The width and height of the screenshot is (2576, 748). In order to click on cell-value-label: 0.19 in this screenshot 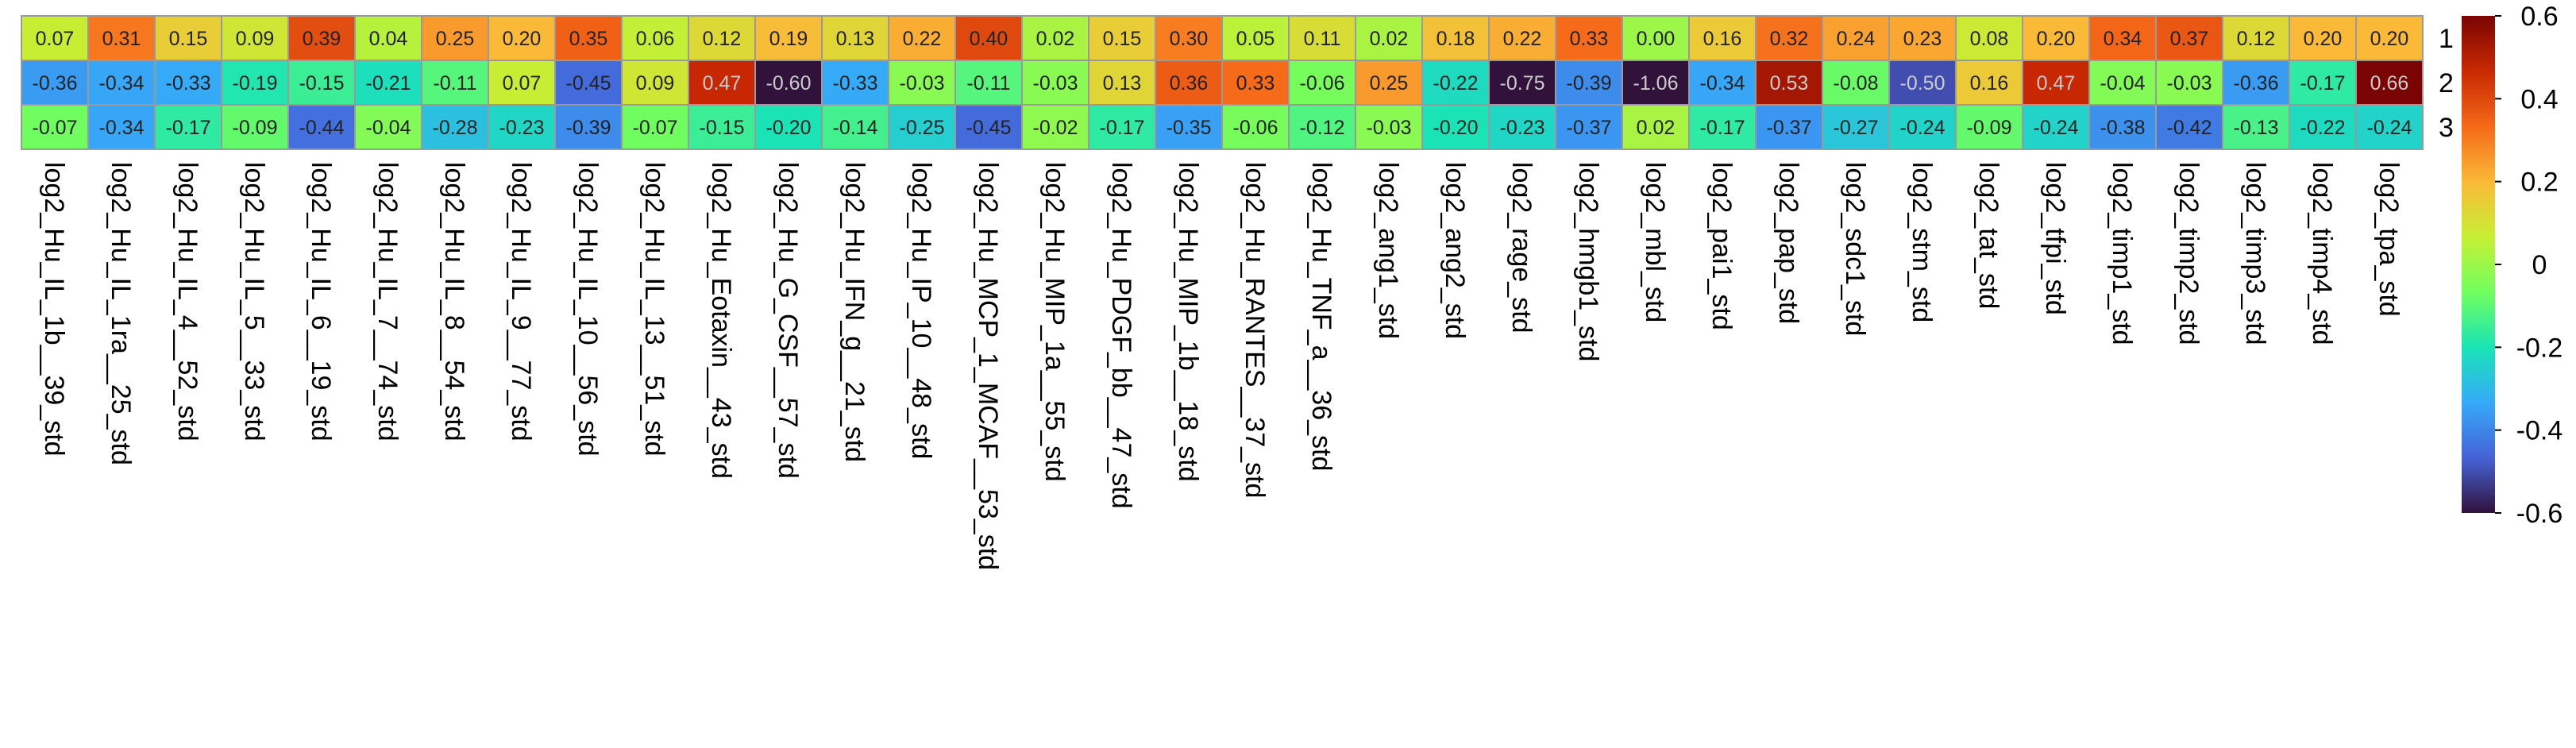, I will do `click(788, 39)`.